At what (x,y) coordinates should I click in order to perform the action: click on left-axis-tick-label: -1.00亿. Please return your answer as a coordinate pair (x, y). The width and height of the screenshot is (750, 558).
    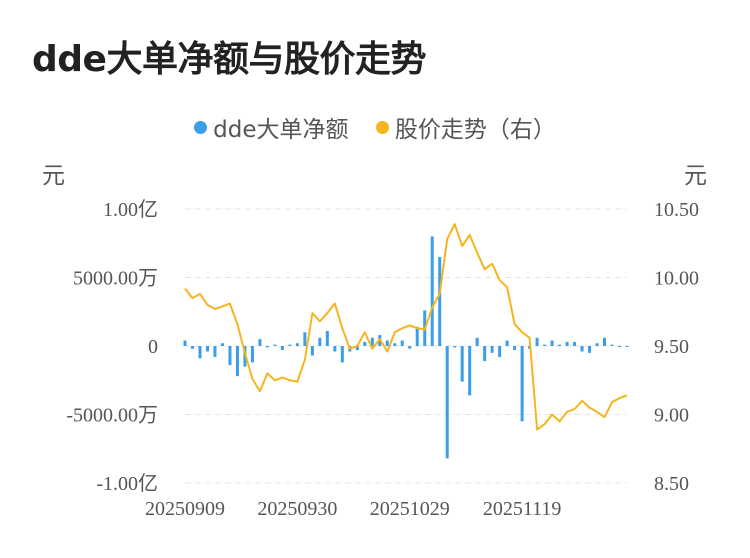
    Looking at the image, I should click on (127, 483).